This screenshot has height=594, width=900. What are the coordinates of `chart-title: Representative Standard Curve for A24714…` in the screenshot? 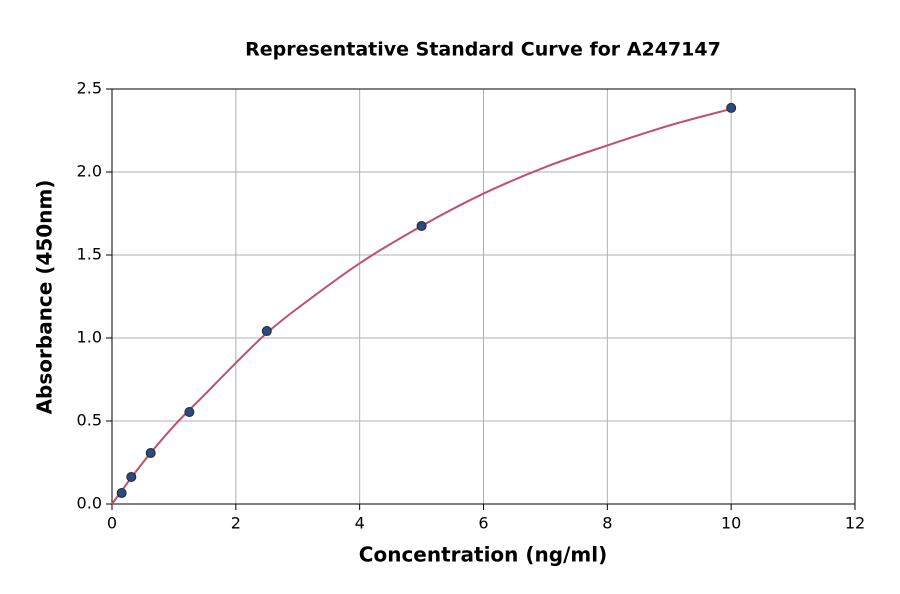 It's located at (483, 50).